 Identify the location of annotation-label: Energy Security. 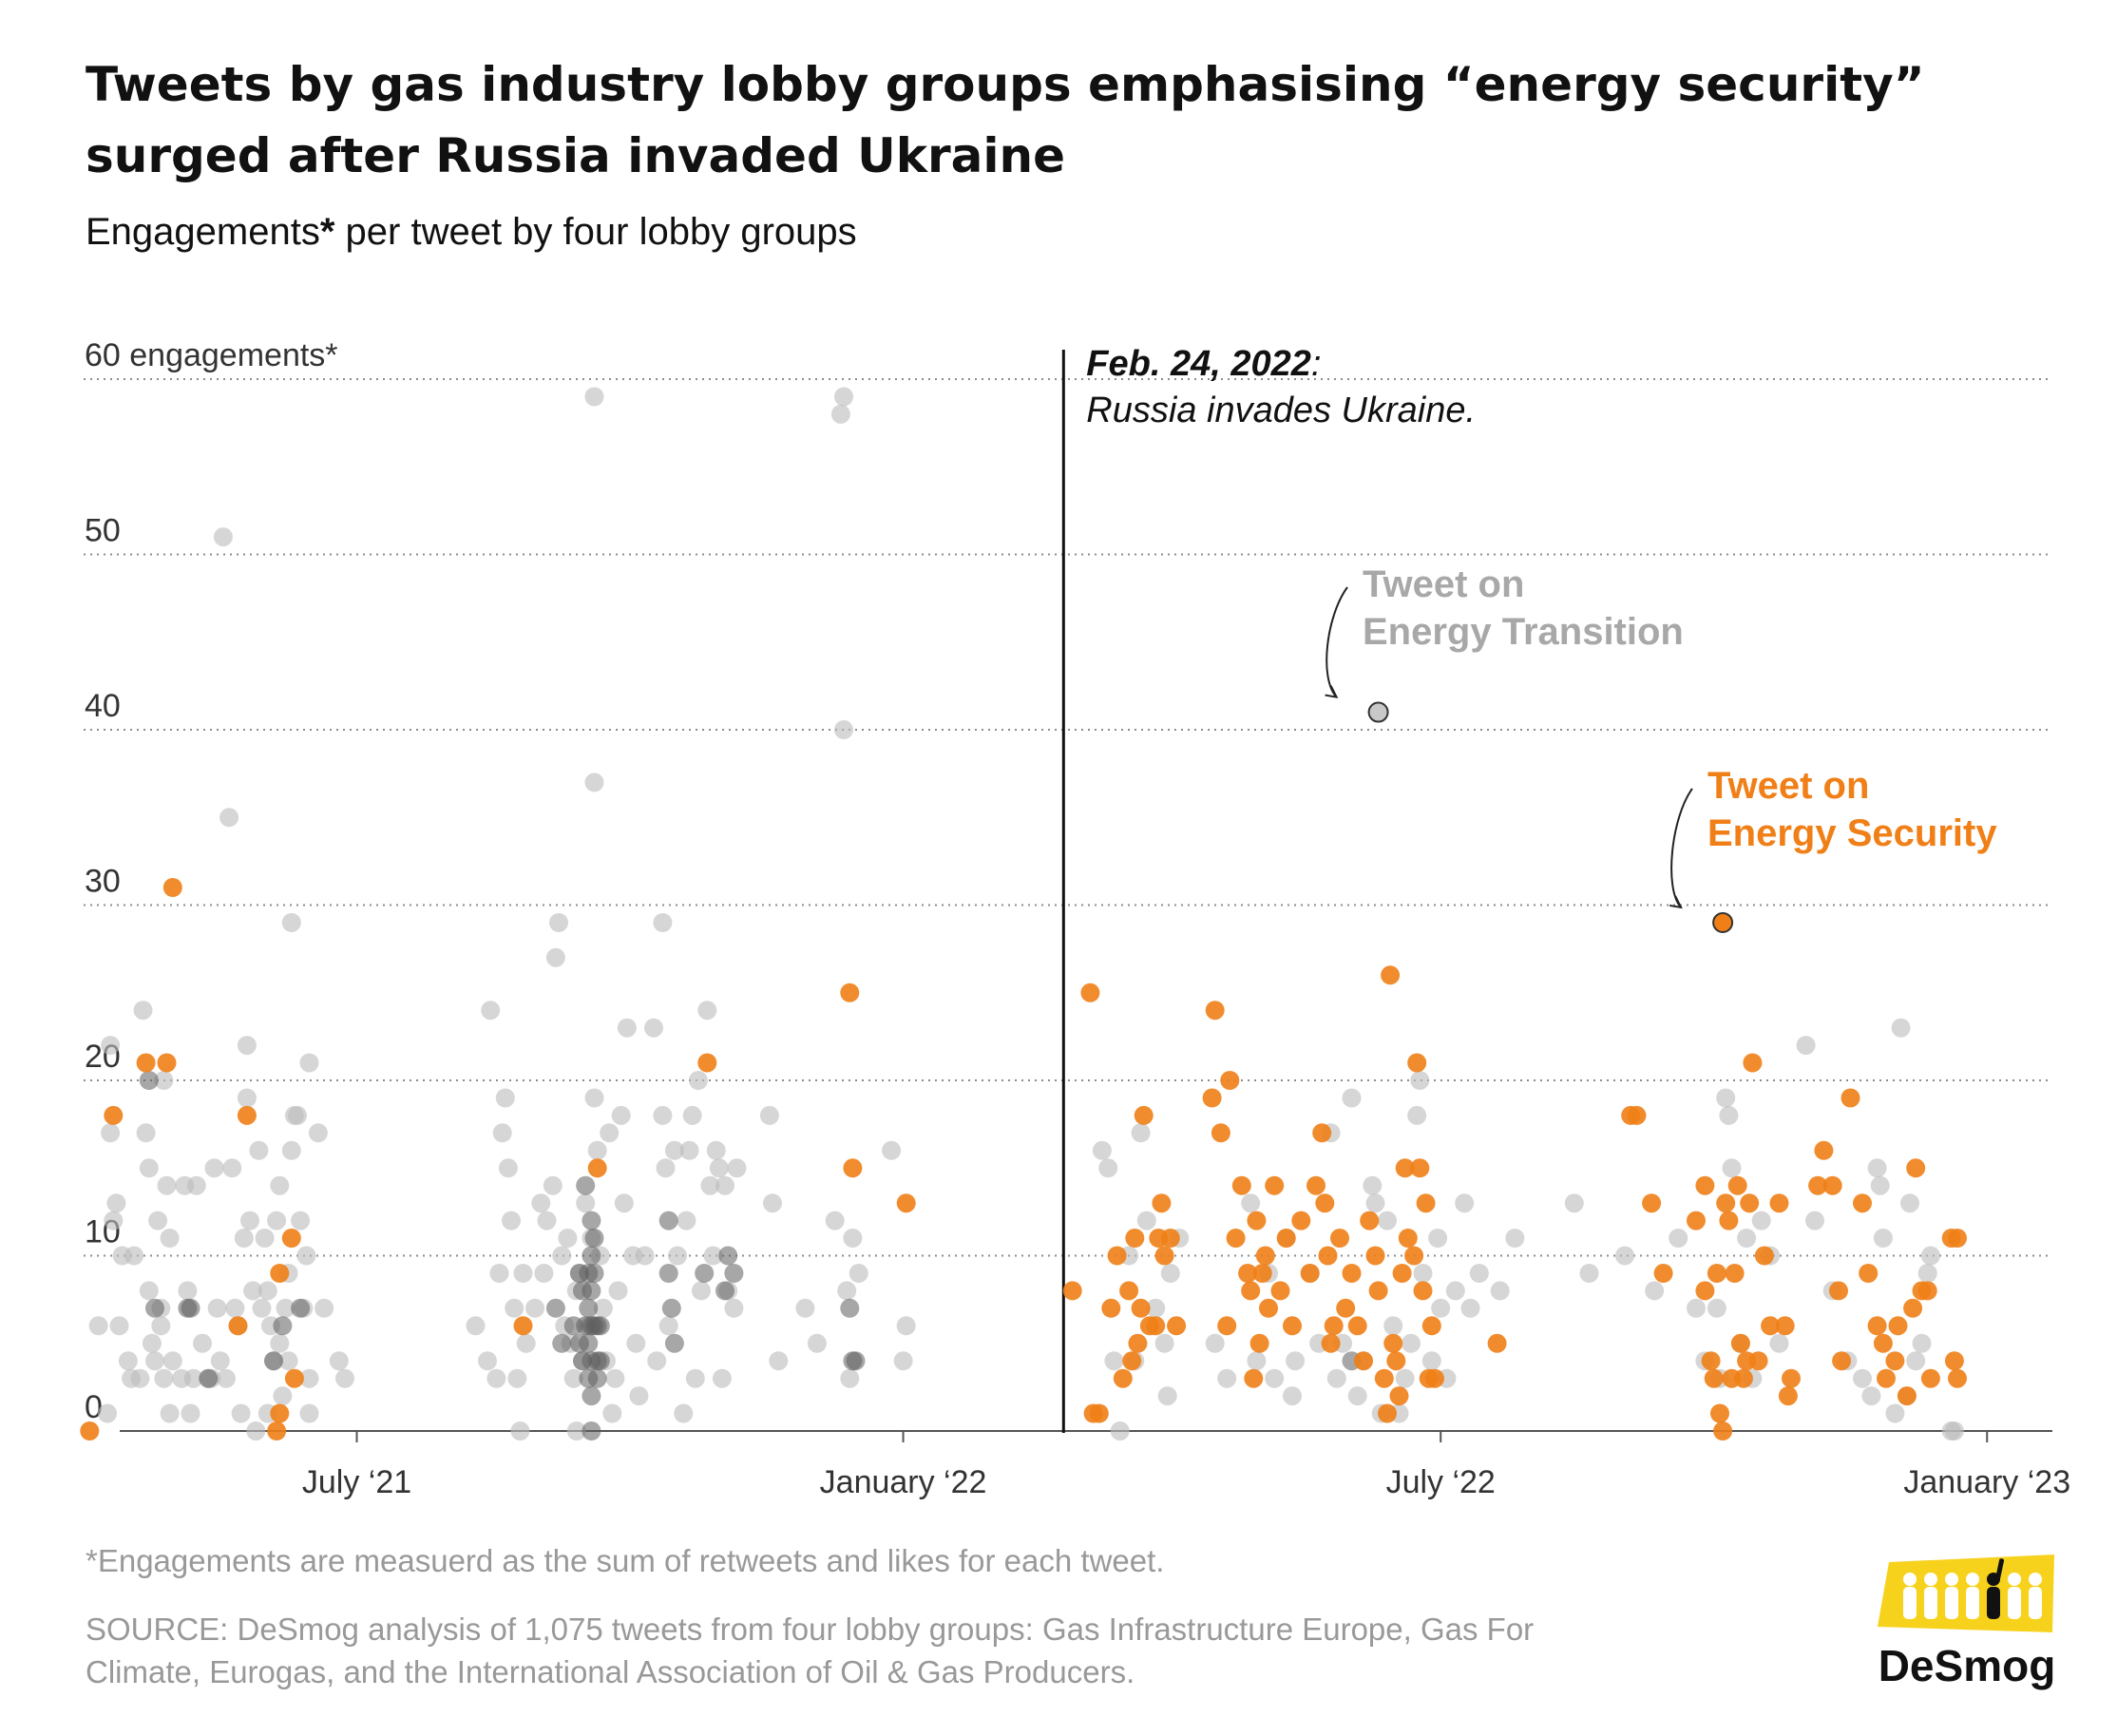
(1852, 833).